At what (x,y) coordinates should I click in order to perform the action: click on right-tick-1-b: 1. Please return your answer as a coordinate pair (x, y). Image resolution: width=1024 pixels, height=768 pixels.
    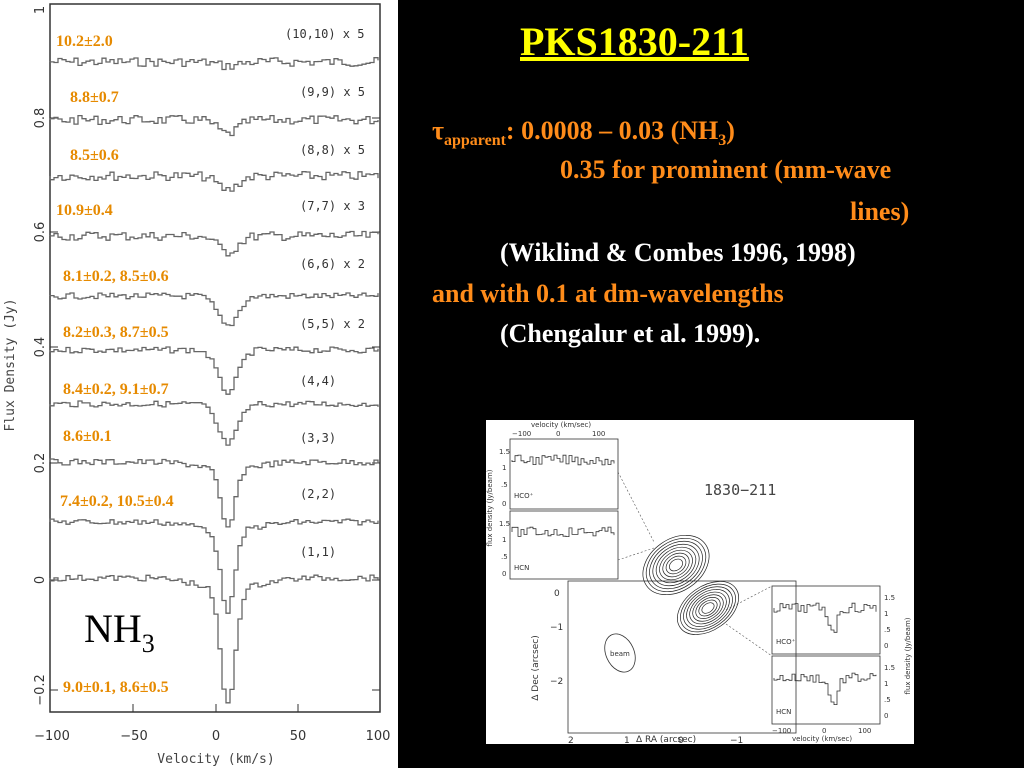
    Looking at the image, I should click on (886, 684).